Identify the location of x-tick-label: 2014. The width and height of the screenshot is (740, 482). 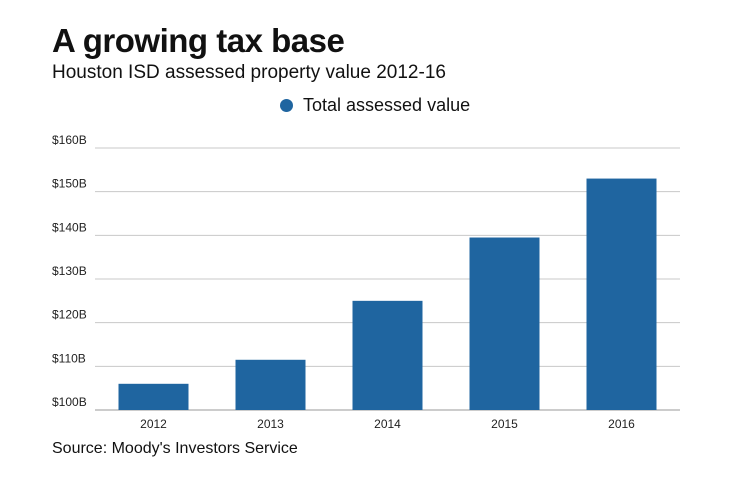
(387, 424).